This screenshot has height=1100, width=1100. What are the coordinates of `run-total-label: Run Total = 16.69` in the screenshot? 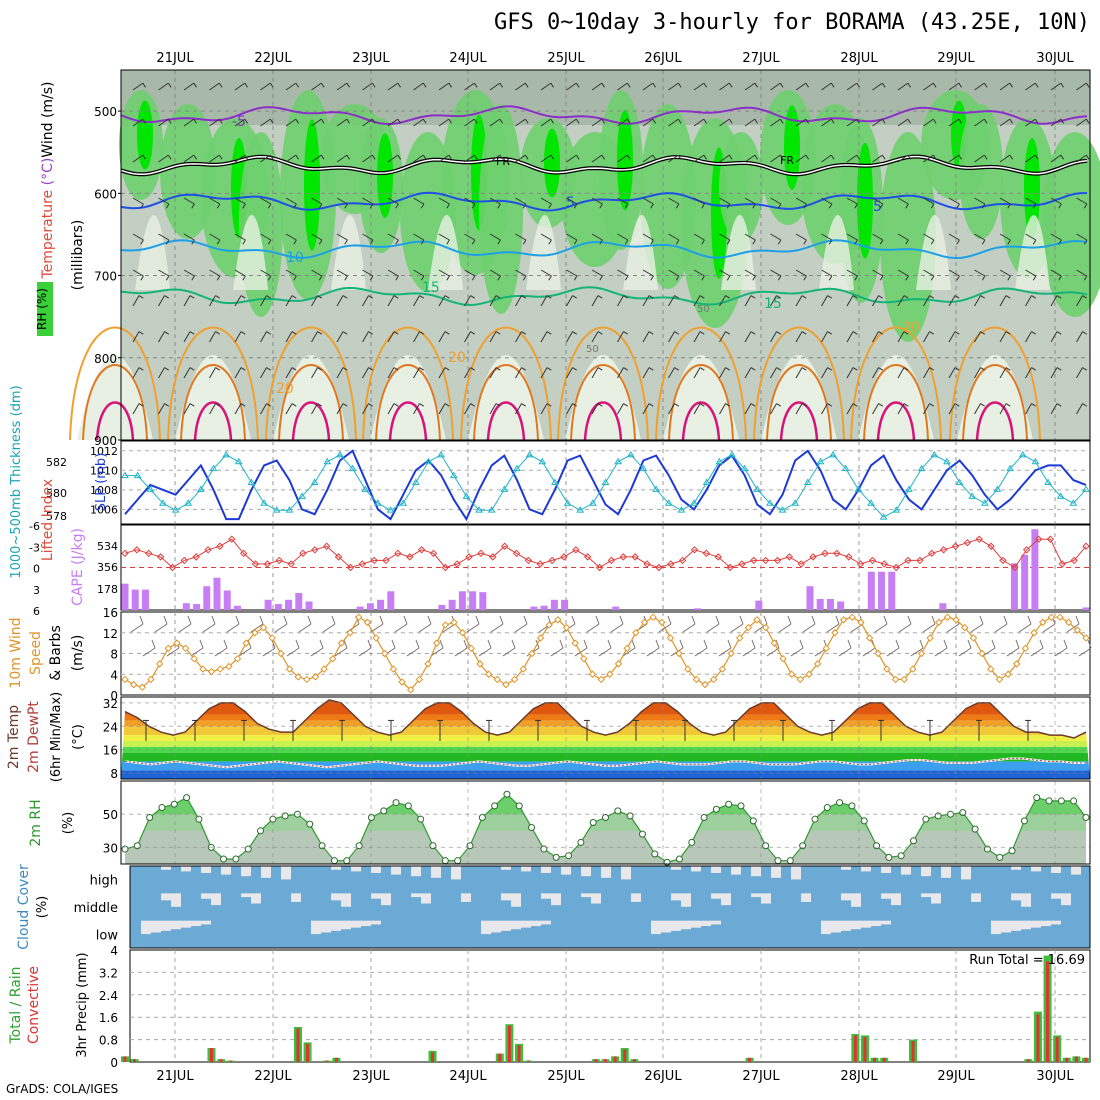 It's located at (1027, 960).